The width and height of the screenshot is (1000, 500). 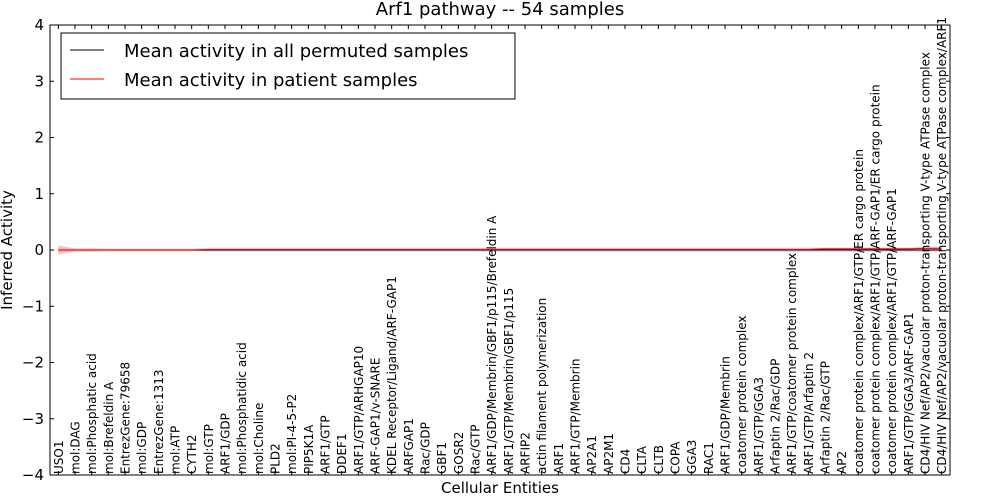 What do you see at coordinates (726, 415) in the screenshot?
I see `x-tick-label: ARF1/GDP/Membrin` at bounding box center [726, 415].